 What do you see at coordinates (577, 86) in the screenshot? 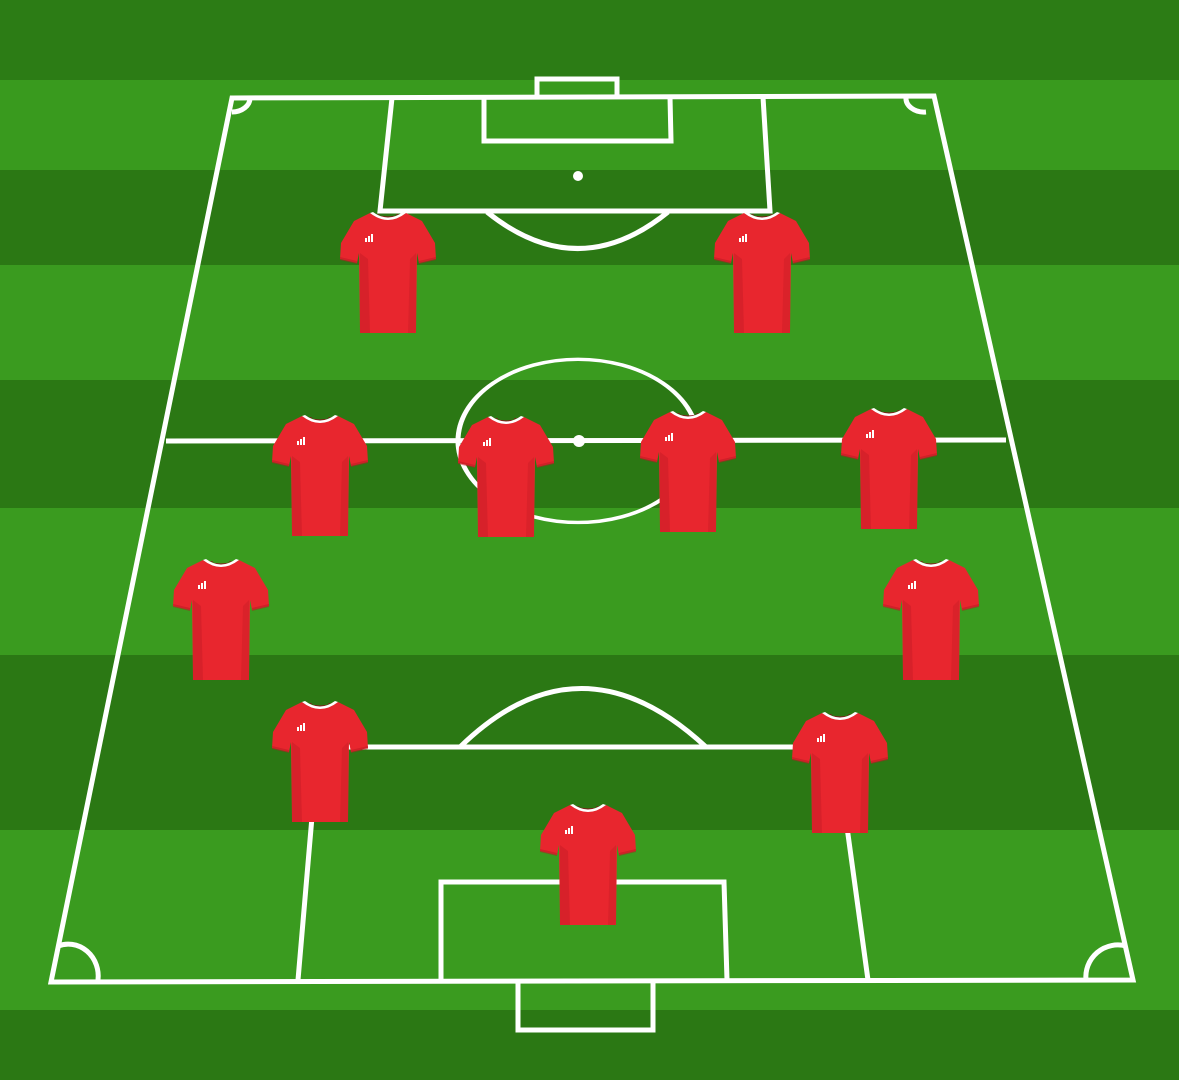
I see `top-goal` at bounding box center [577, 86].